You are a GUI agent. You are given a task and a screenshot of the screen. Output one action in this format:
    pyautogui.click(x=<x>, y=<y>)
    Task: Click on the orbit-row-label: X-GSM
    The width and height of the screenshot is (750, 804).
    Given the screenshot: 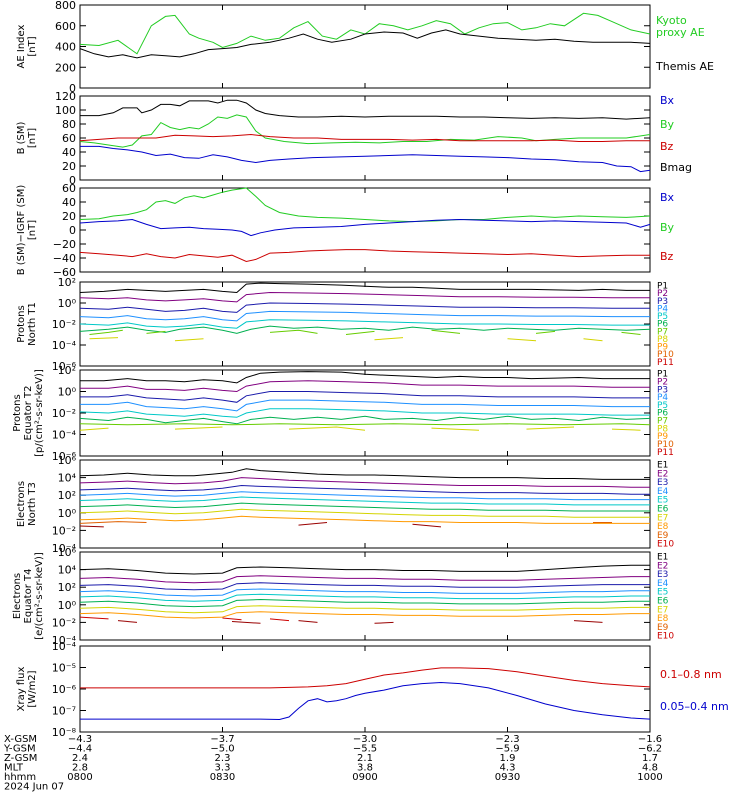 What is the action you would take?
    pyautogui.click(x=20, y=739)
    